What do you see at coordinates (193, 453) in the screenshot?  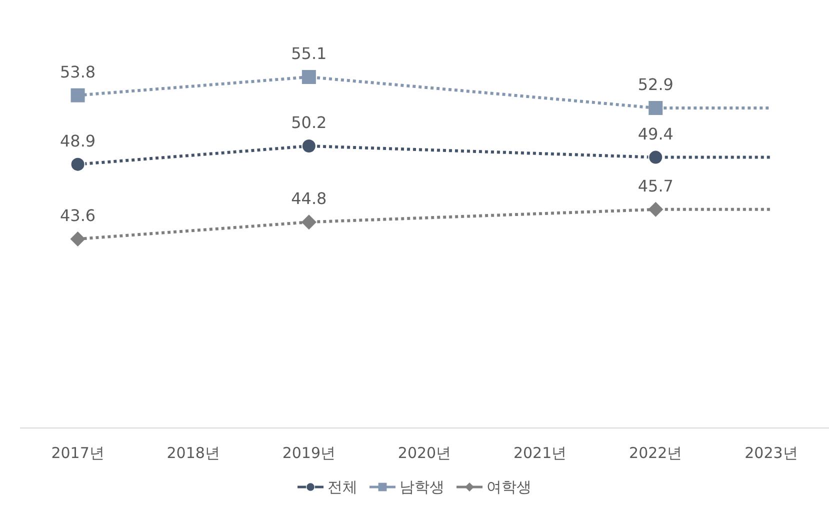 I see `x-tick-label: 2018년` at bounding box center [193, 453].